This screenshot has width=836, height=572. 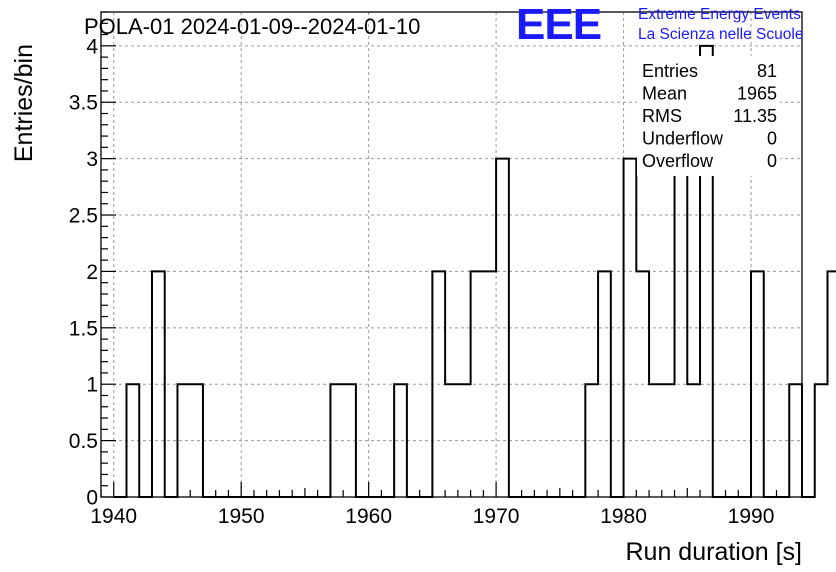 I want to click on stats-background, so click(x=708, y=116).